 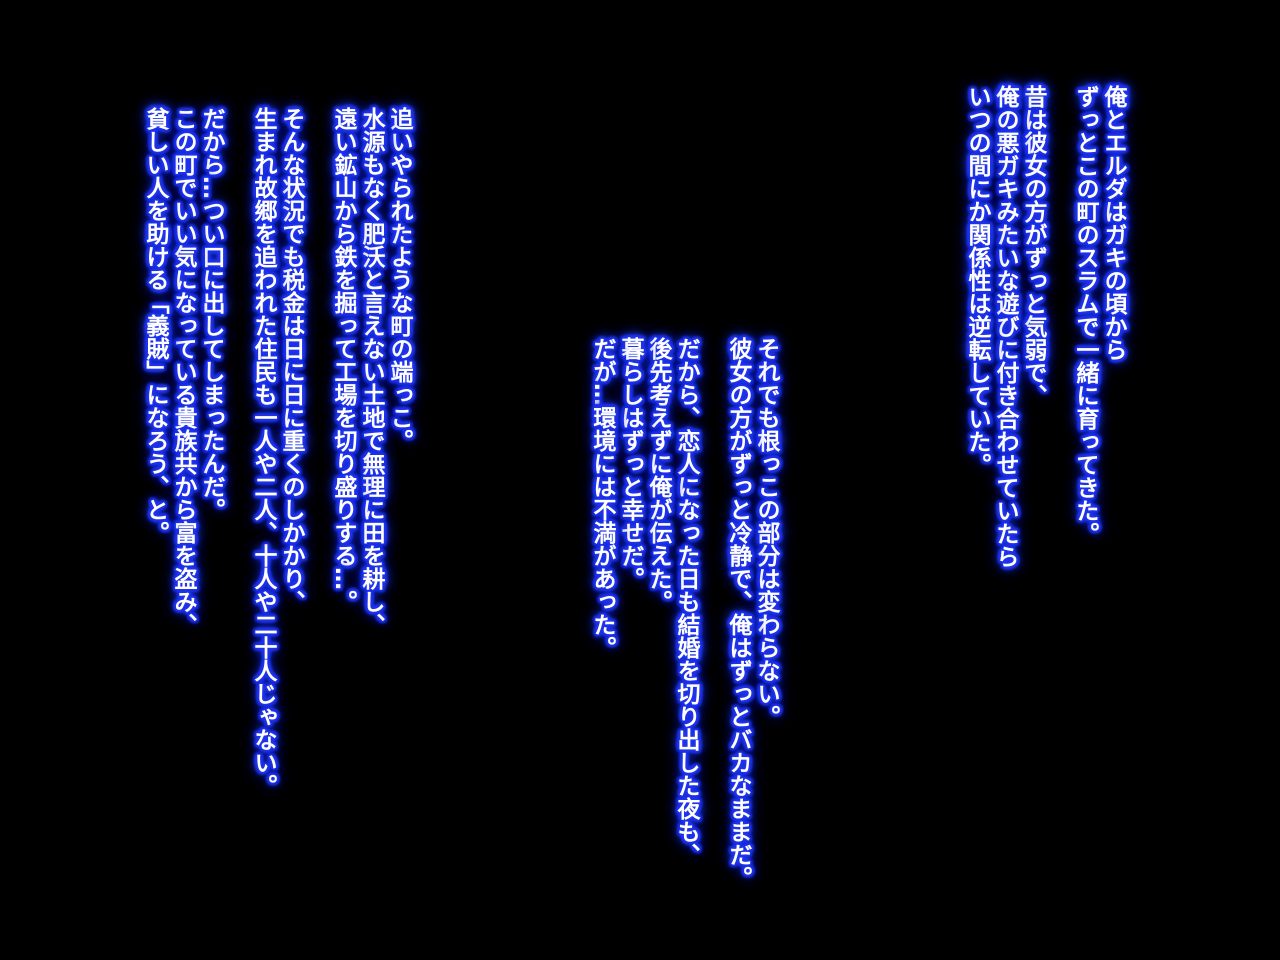 I want to click on story-line: だから…つい口に出してしまったんだ。, so click(x=211, y=314).